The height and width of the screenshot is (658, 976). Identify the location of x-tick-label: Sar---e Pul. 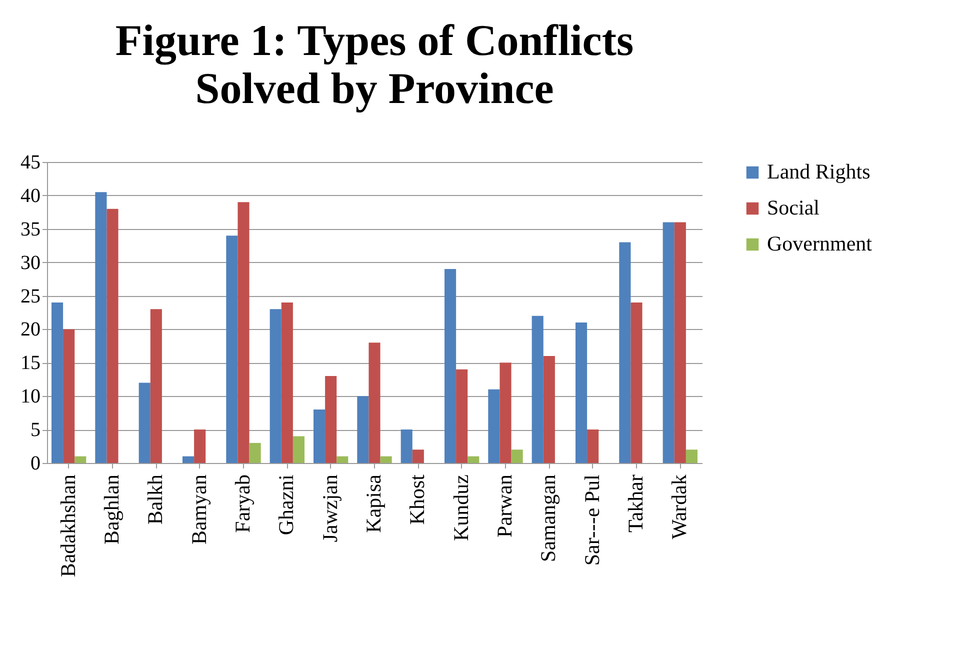
(592, 520).